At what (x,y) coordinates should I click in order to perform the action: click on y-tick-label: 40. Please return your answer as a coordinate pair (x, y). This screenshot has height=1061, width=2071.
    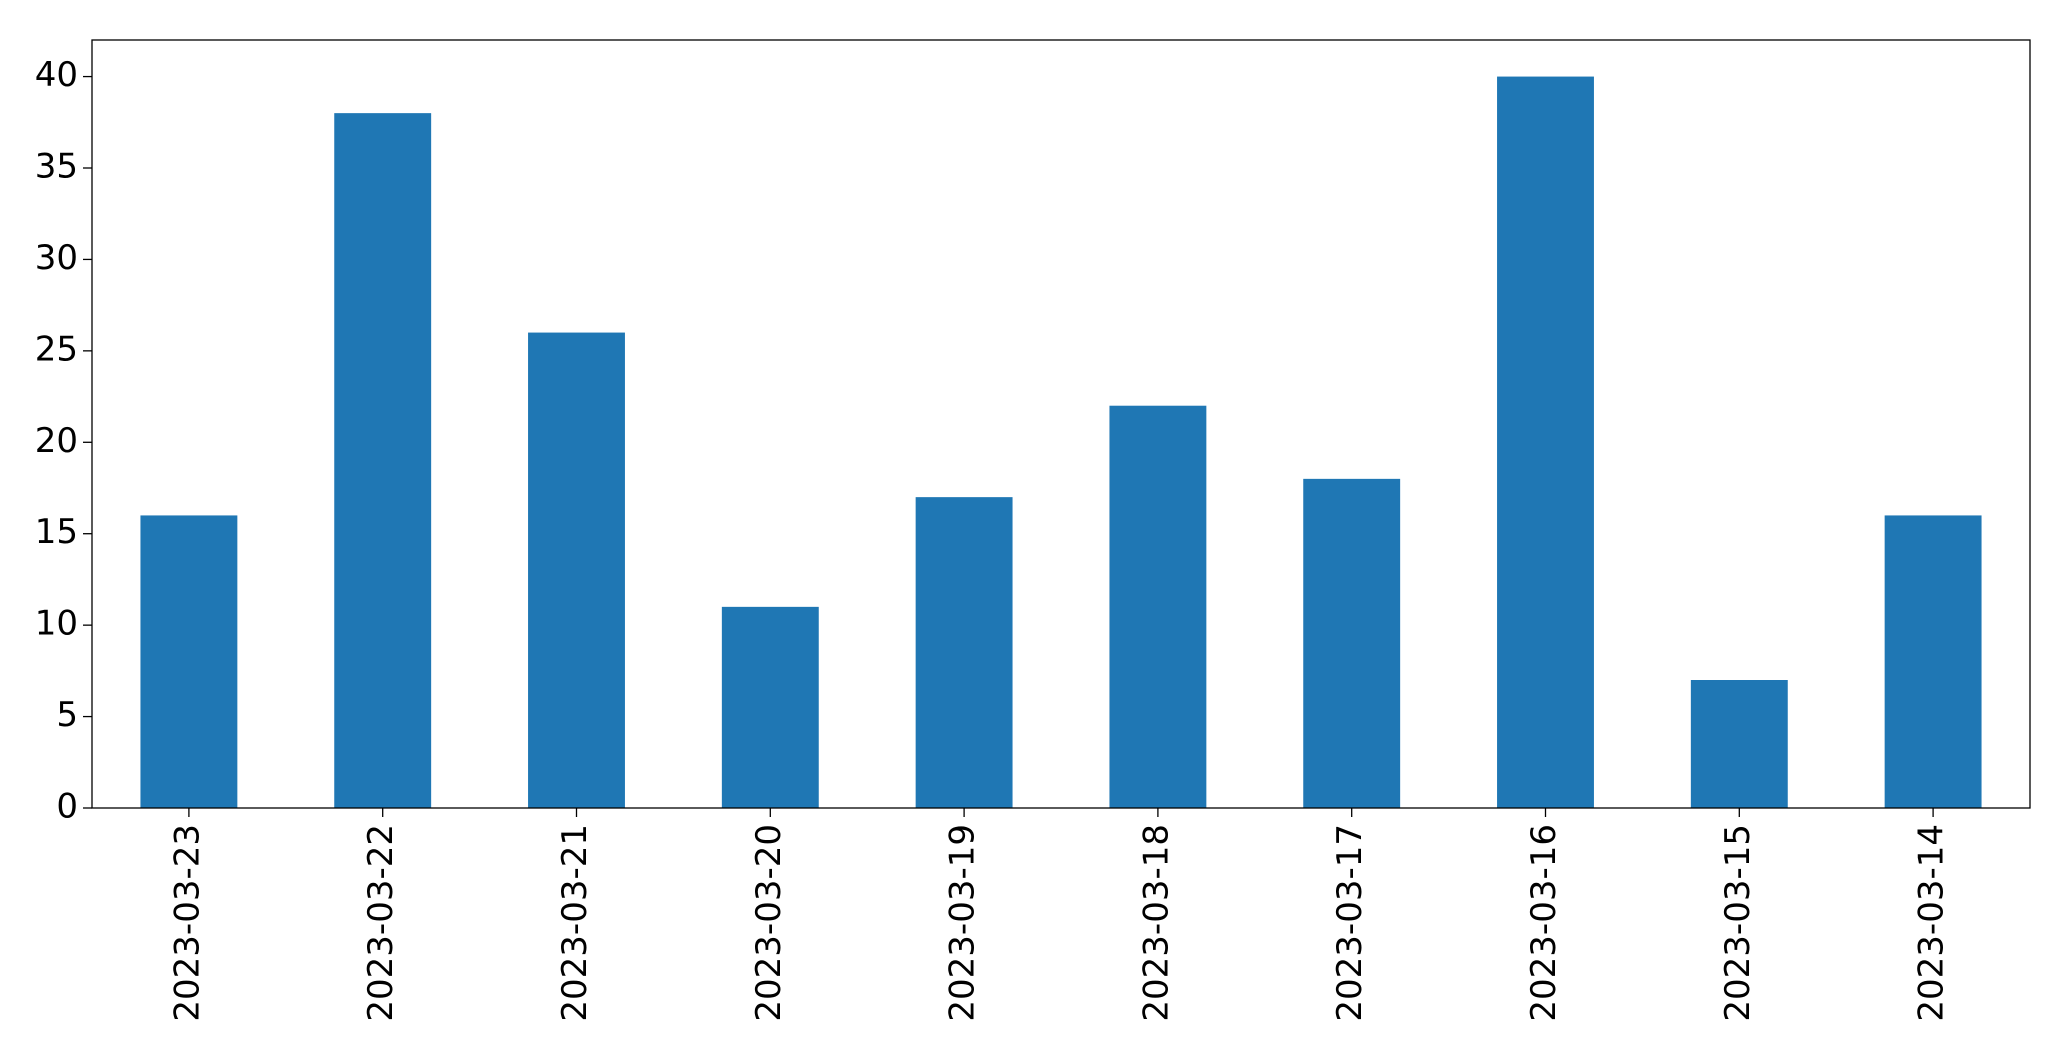
    Looking at the image, I should click on (56, 75).